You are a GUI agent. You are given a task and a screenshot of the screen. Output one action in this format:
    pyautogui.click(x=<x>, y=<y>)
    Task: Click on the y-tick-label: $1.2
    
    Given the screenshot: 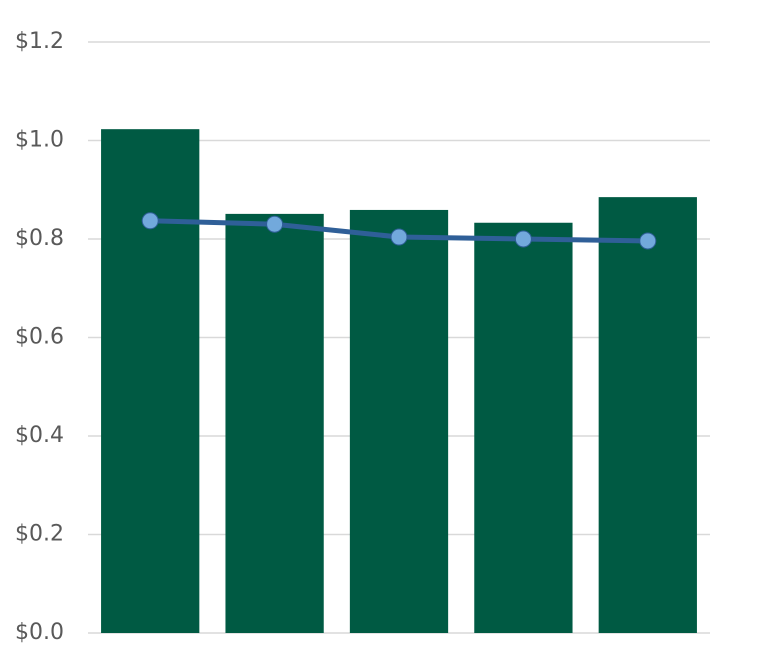 What is the action you would take?
    pyautogui.click(x=39, y=41)
    